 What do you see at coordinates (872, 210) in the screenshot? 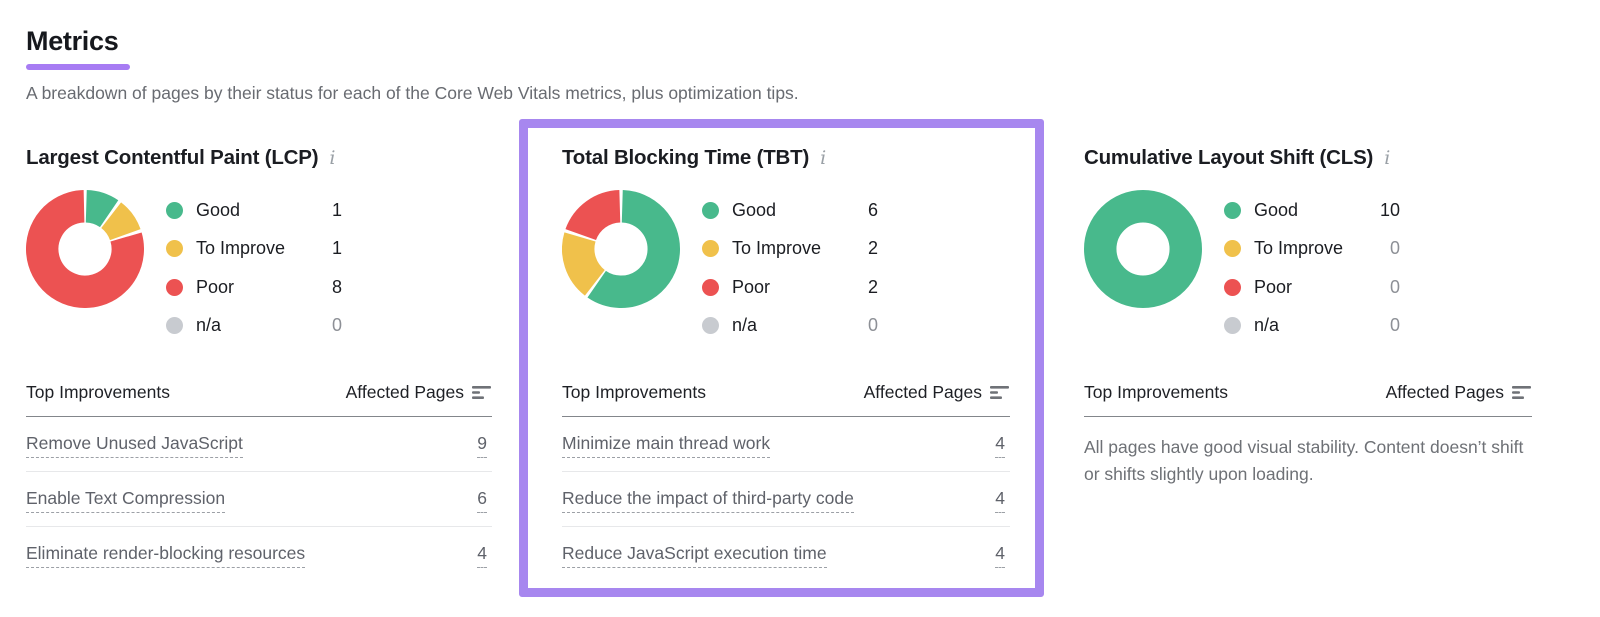
I see `legend-value: 6` at bounding box center [872, 210].